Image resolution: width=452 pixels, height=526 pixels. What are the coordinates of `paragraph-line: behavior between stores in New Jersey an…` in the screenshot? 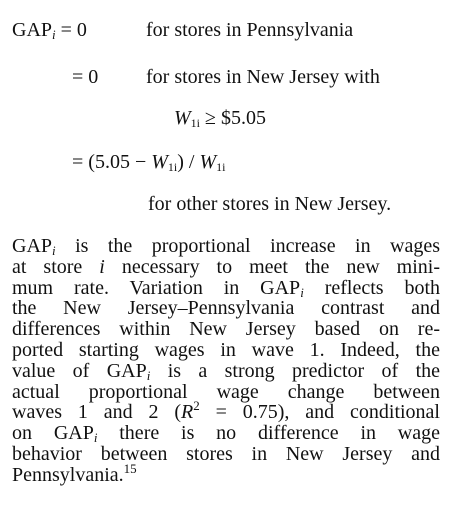 It's located at (226, 453).